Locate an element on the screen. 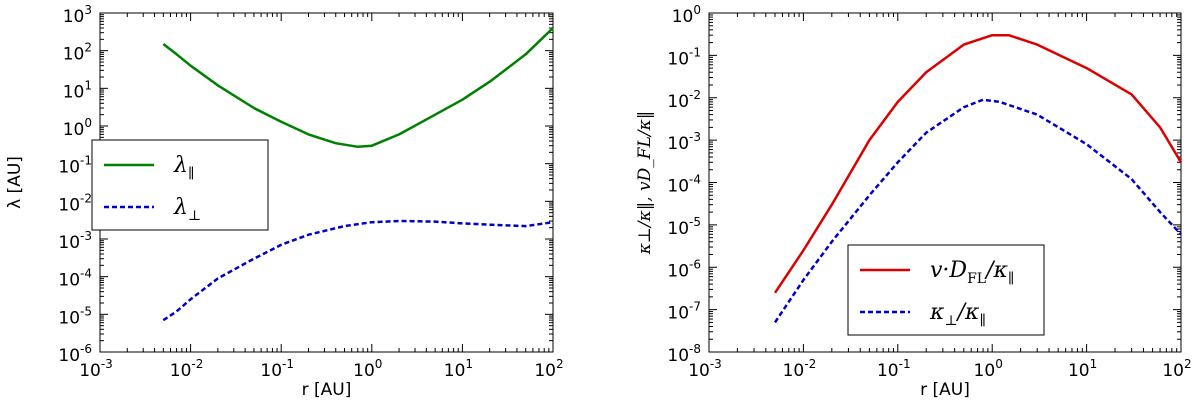 This screenshot has height=405, width=1200. y-axis-label: κ⊥/κ‖, vD_FL/κ‖ is located at coordinates (645, 183).